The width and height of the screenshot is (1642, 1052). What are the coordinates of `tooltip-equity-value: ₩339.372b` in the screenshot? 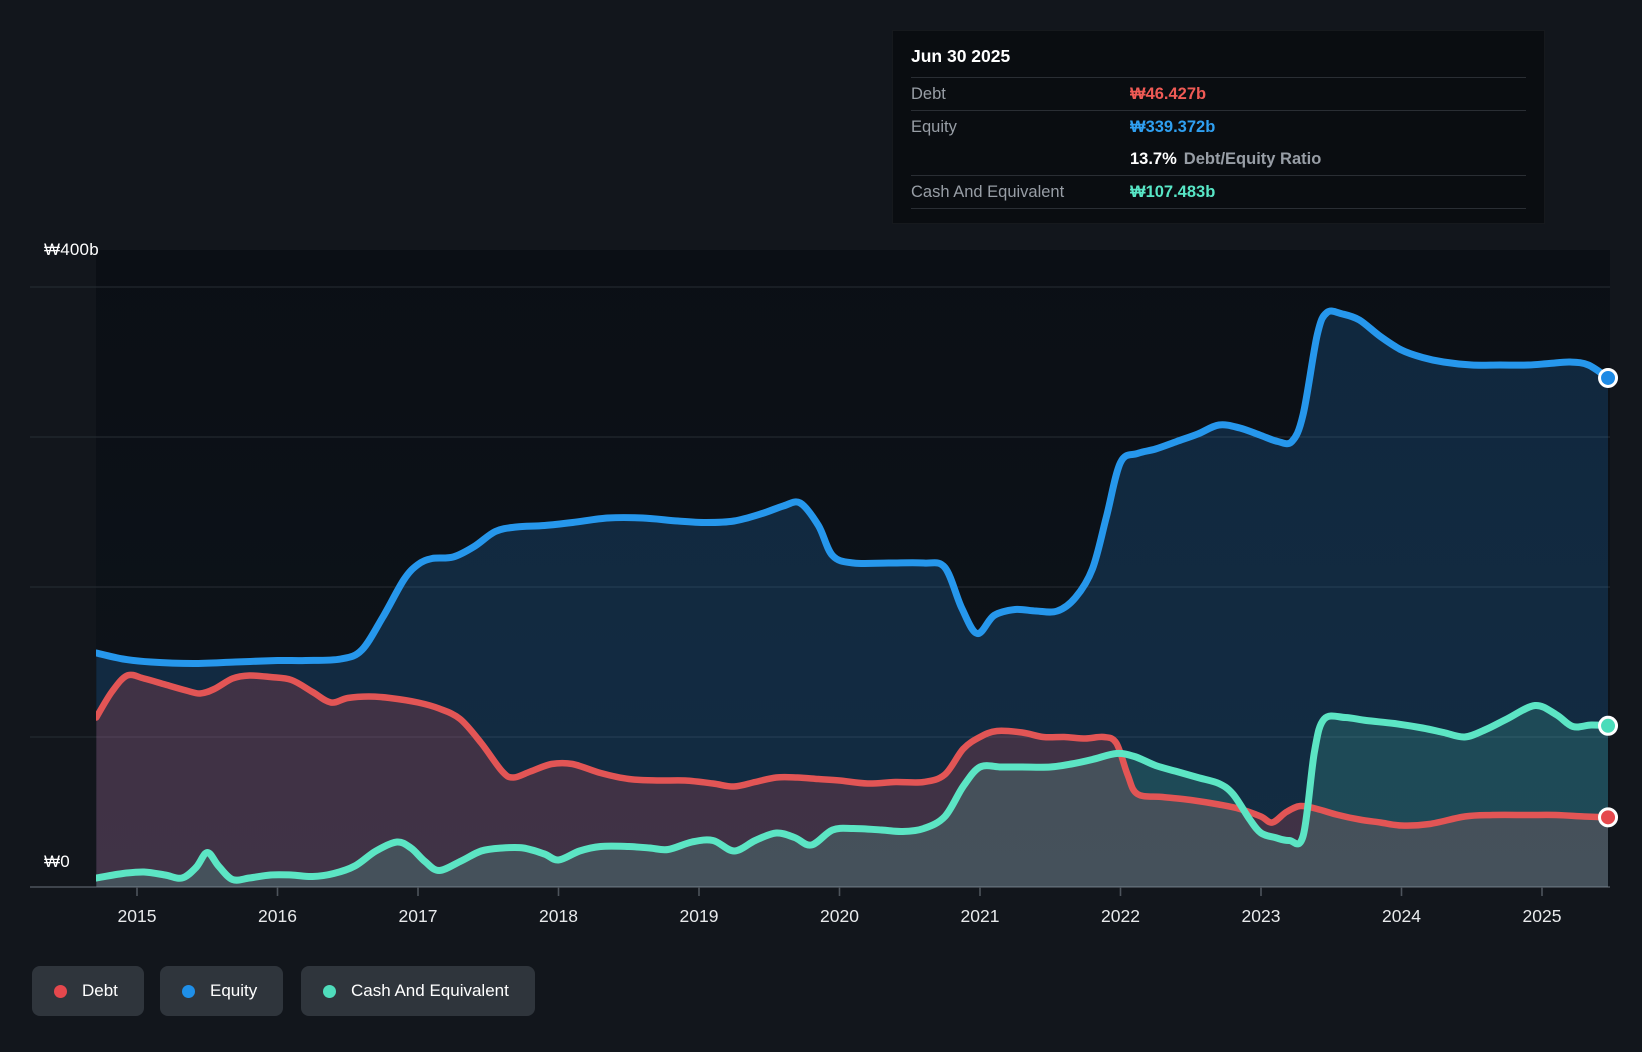 It's located at (1173, 126).